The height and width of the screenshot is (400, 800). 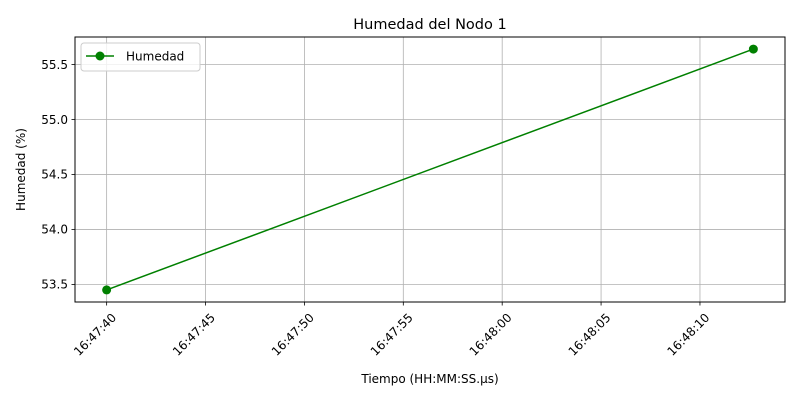 What do you see at coordinates (429, 379) in the screenshot?
I see `x-axis-label: Tiempo (HH:MM:SS.µs)` at bounding box center [429, 379].